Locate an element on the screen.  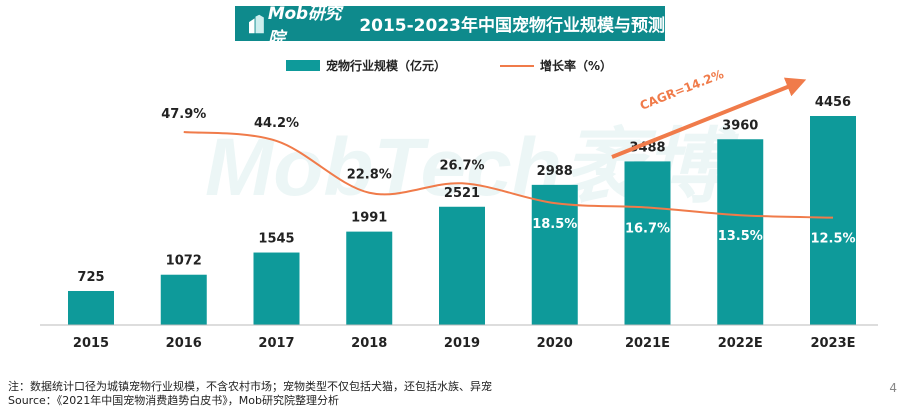
bar-value-label: 2521 is located at coordinates (462, 193).